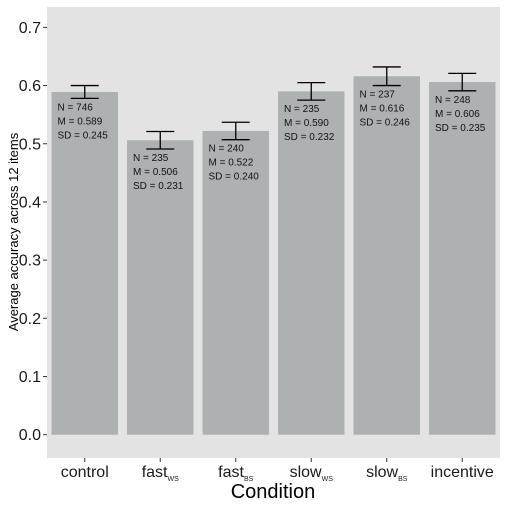 The width and height of the screenshot is (505, 507). What do you see at coordinates (30, 261) in the screenshot?
I see `y-tick-label: 0.3` at bounding box center [30, 261].